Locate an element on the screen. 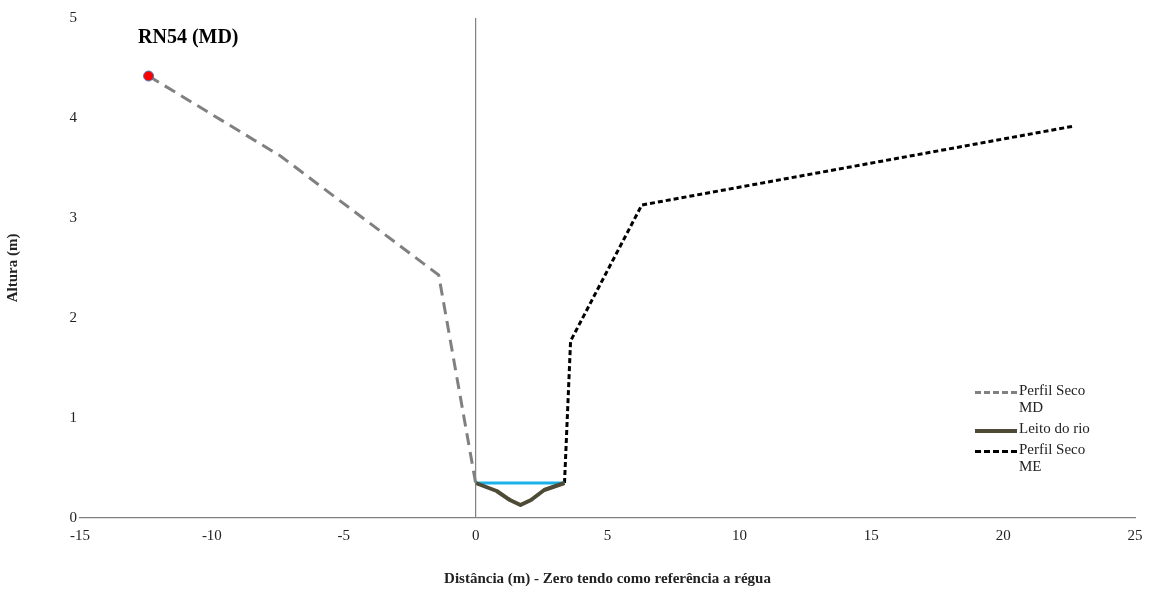 Image resolution: width=1149 pixels, height=592 pixels. y-tick-label: 5 is located at coordinates (73, 16).